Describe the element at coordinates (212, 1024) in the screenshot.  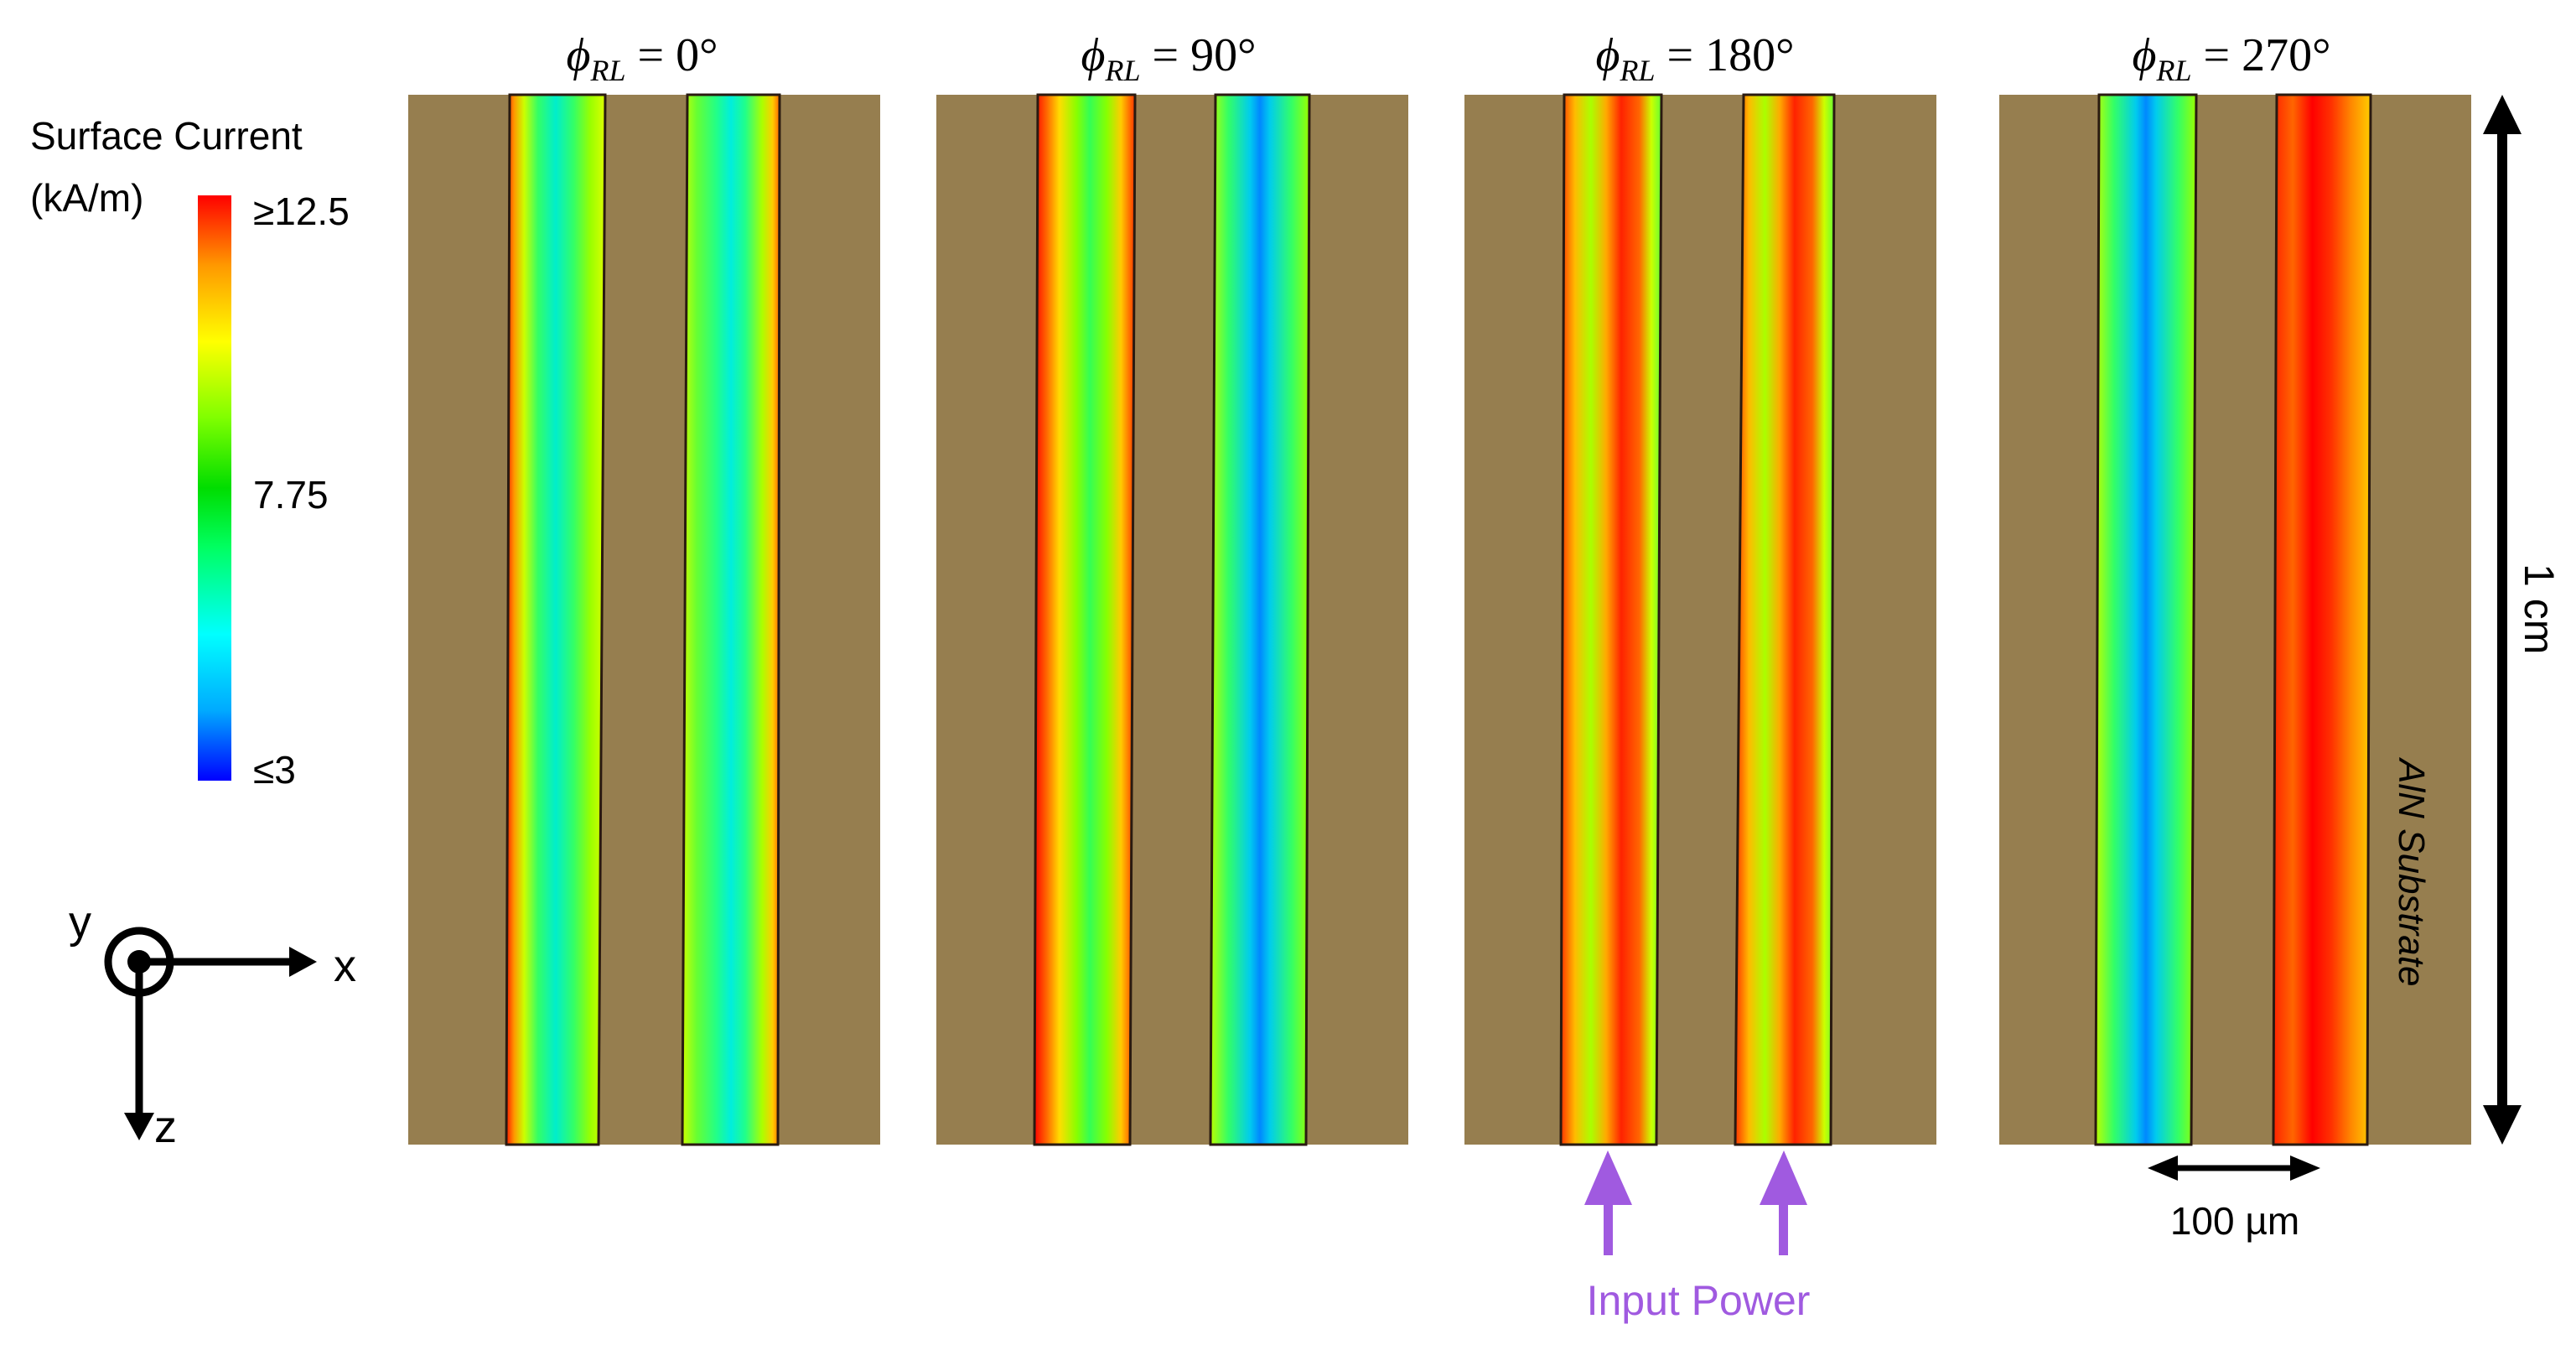
I see `coordinate-axes: y x z` at that location.